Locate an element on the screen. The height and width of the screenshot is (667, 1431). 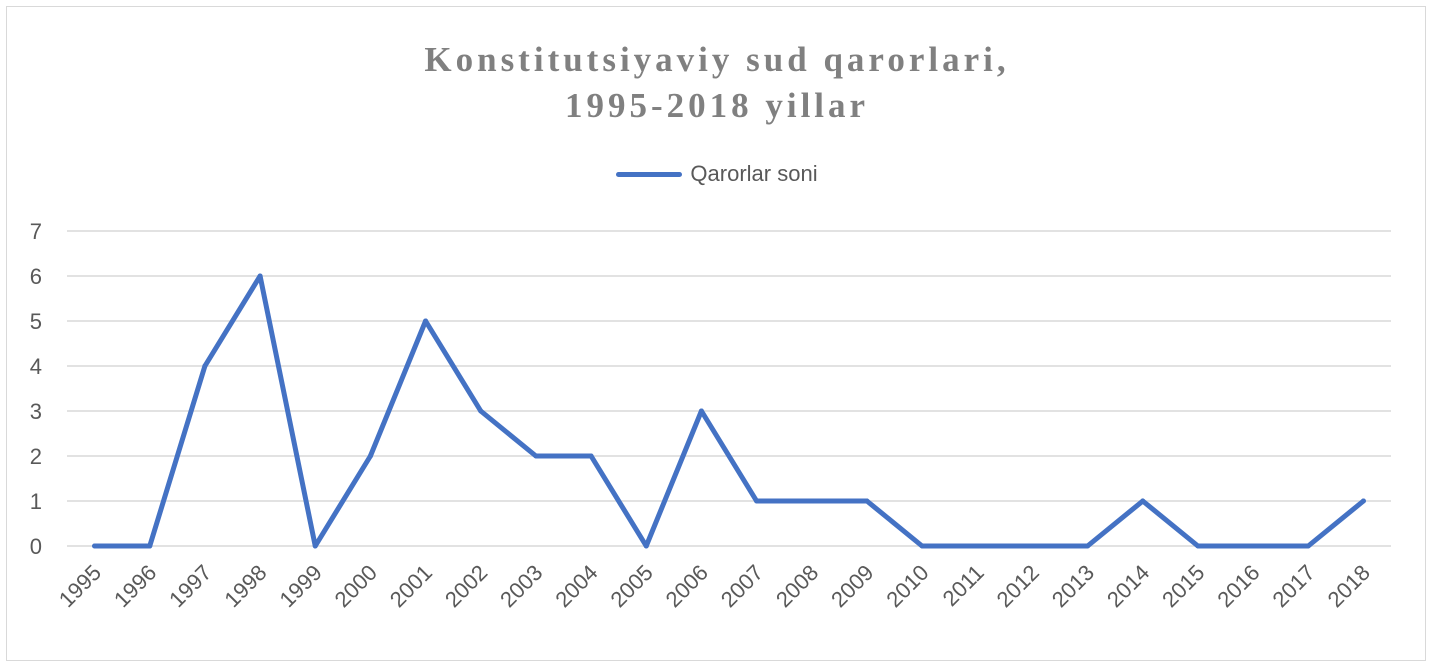
x-tick-label: 2000 is located at coordinates (356, 586).